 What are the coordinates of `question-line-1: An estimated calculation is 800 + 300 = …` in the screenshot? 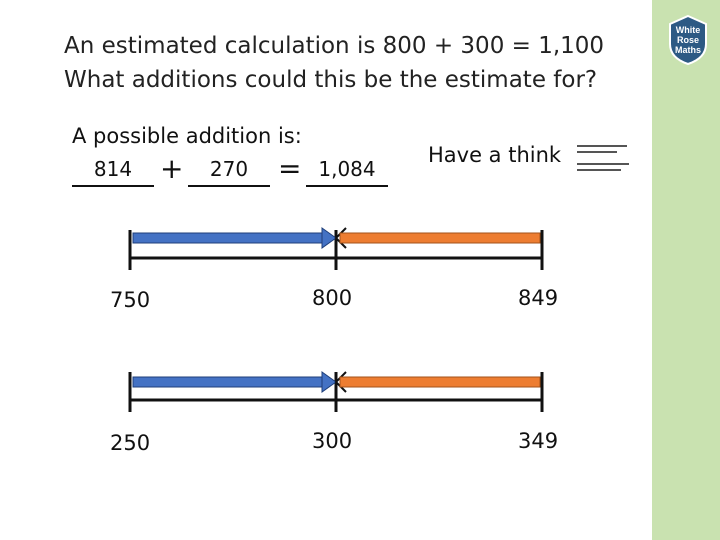 It's located at (334, 46).